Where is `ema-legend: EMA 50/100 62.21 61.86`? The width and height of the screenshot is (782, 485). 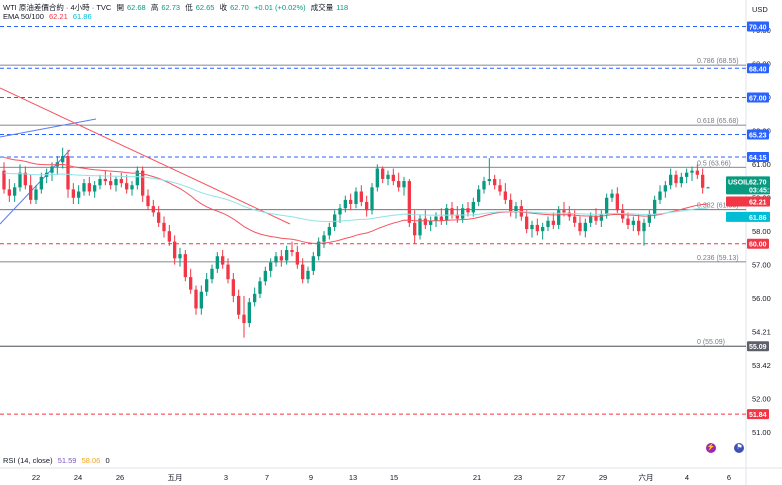 ema-legend: EMA 50/100 62.21 61.86 is located at coordinates (49, 16).